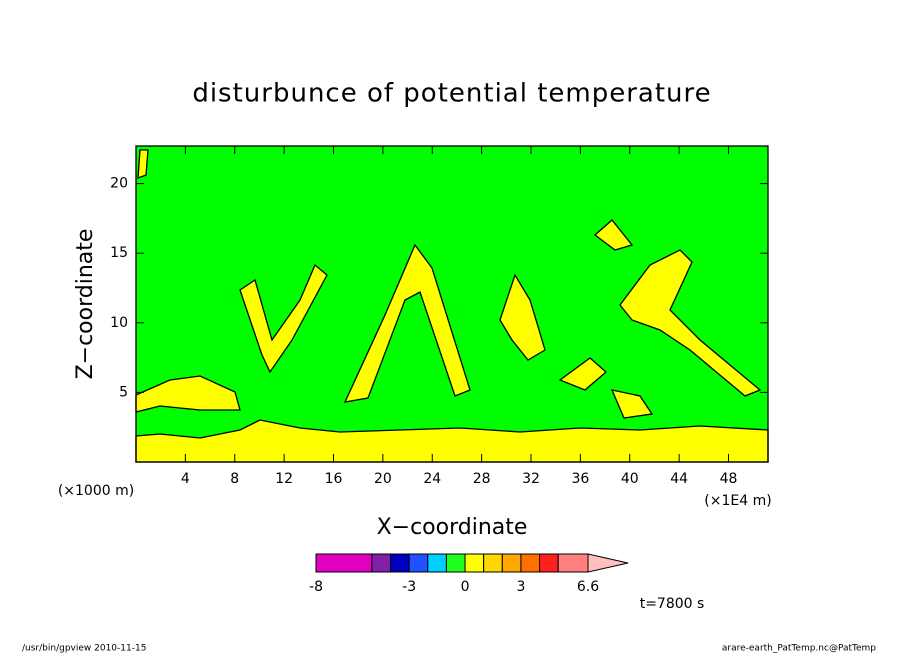  I want to click on y-tick-label: 20, so click(119, 184).